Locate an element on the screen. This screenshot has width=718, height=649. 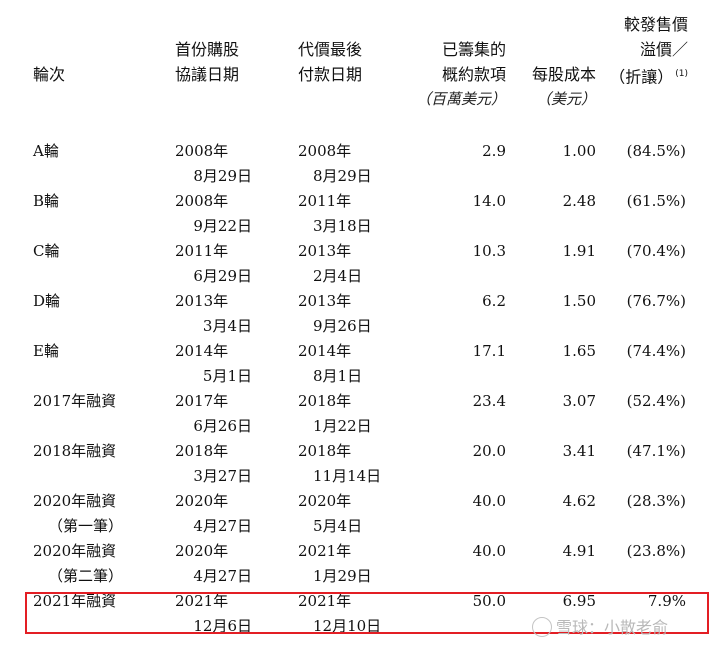
header-cost-unit: （美元） is located at coordinates (565, 99).